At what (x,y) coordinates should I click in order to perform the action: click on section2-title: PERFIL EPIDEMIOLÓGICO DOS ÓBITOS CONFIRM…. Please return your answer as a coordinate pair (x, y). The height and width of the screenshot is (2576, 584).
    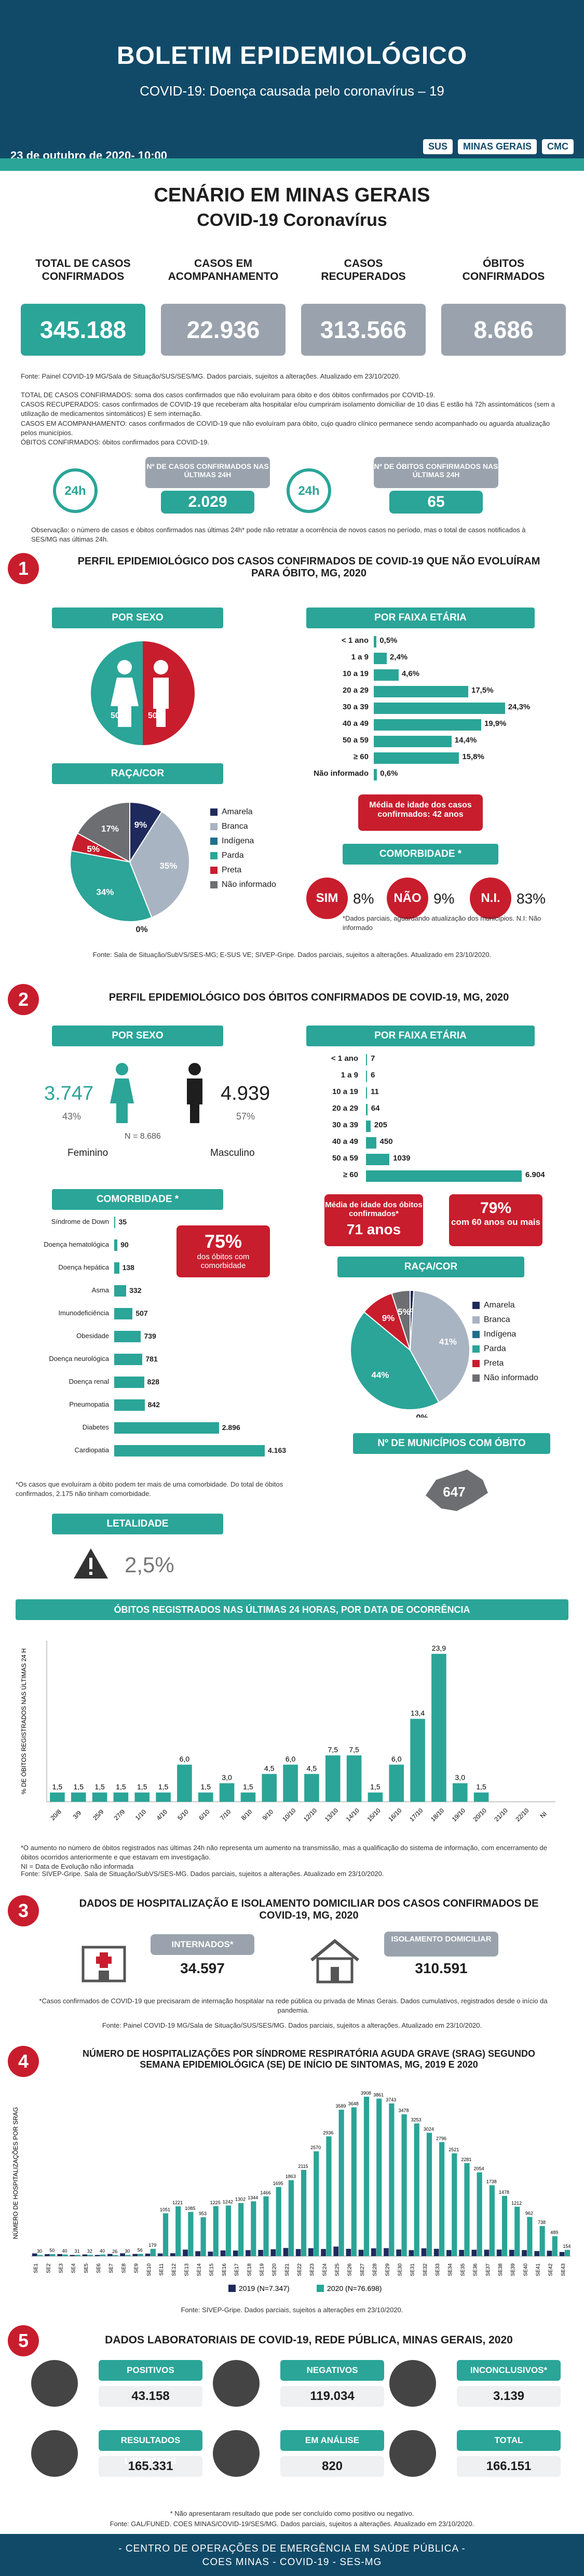
    Looking at the image, I should click on (308, 997).